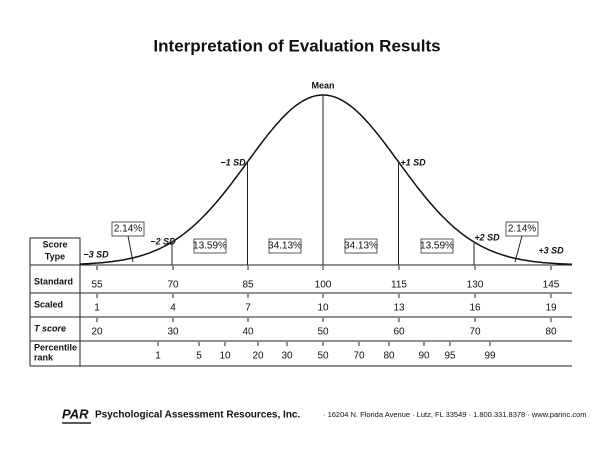 Image resolution: width=600 pixels, height=464 pixels. I want to click on score-value: 4, so click(173, 308).